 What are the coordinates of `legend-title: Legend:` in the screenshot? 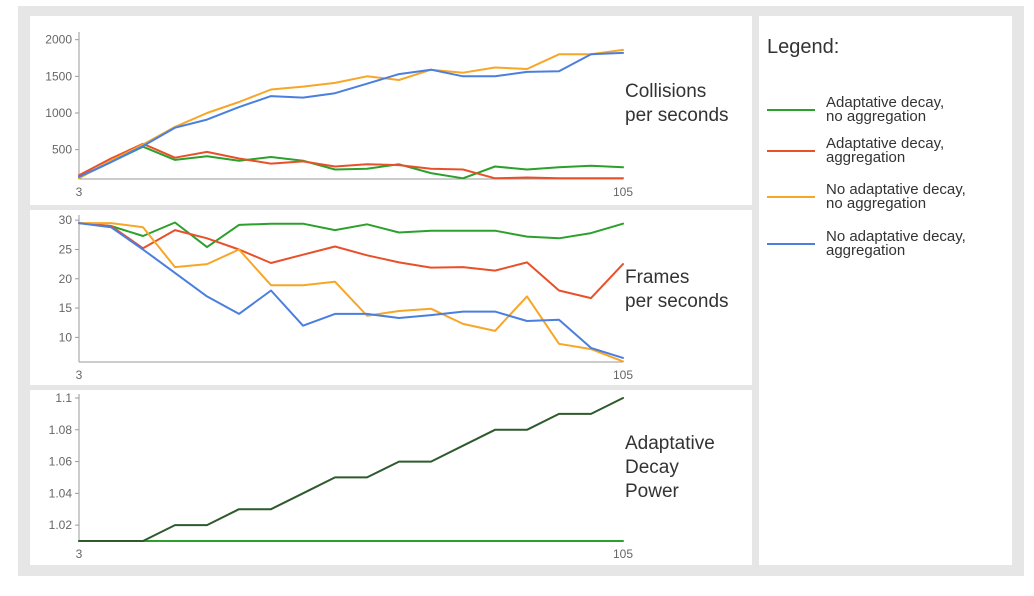 It's located at (803, 47).